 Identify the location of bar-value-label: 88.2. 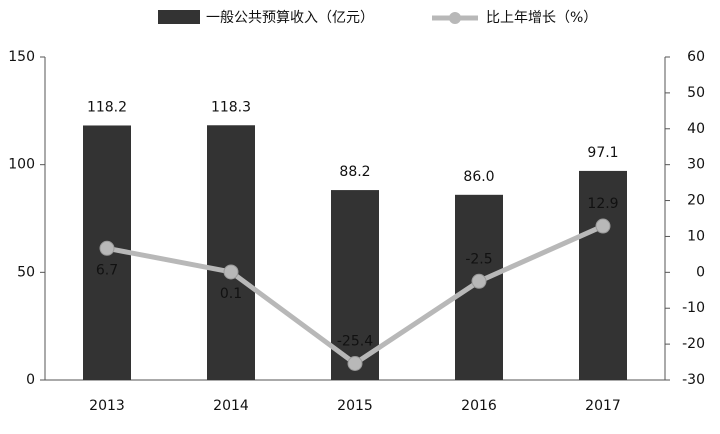
(354, 172).